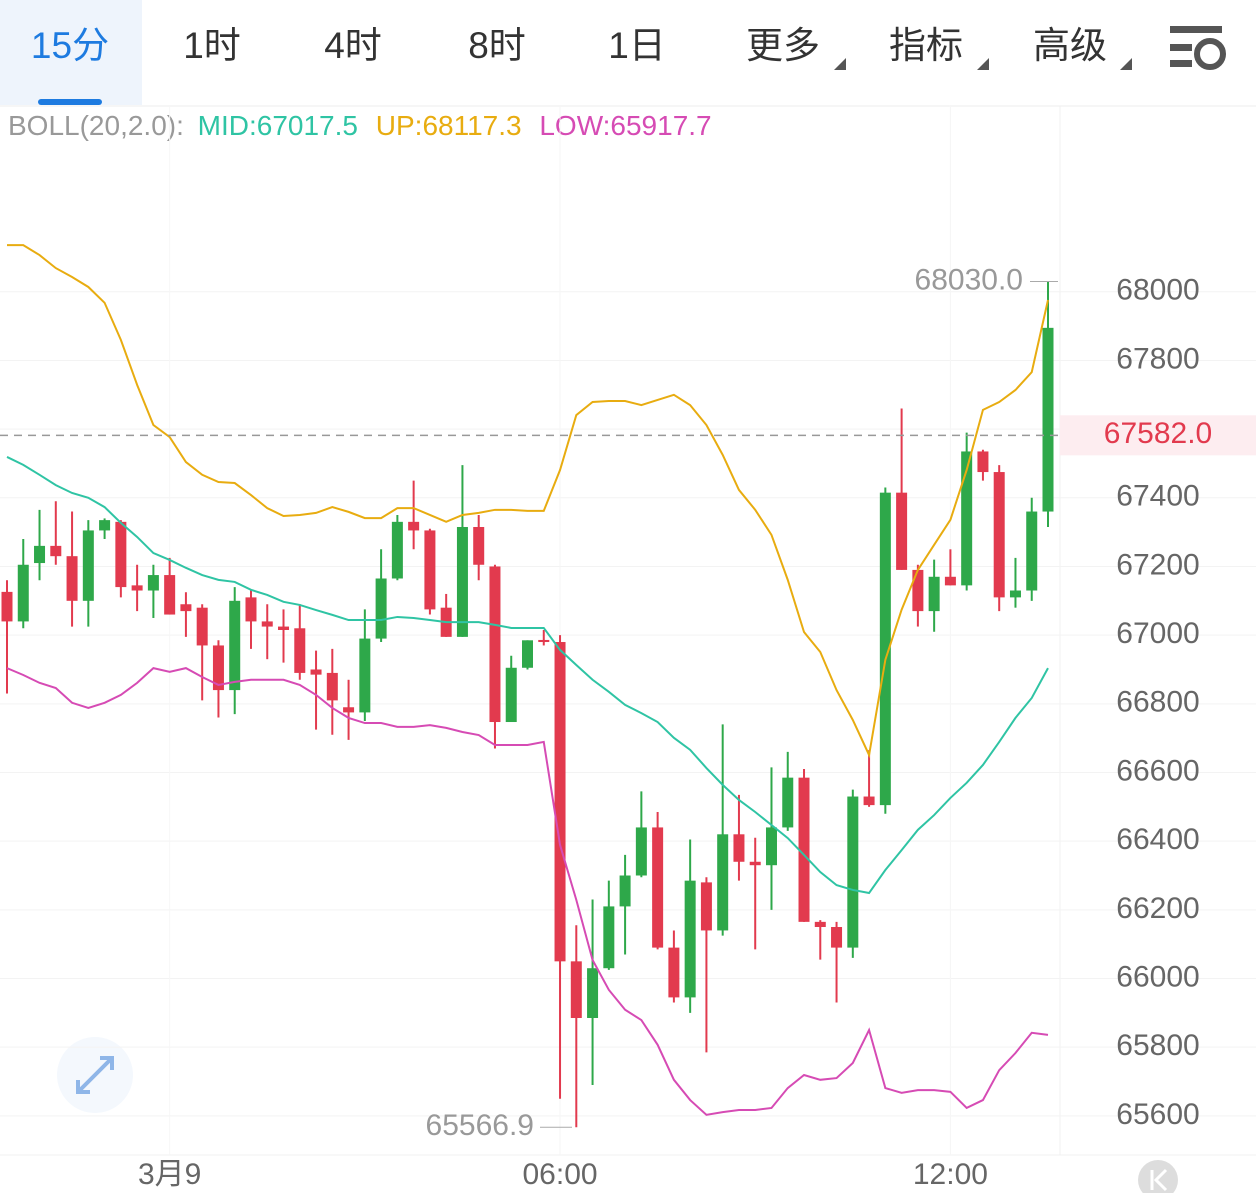  Describe the element at coordinates (497, 45) in the screenshot. I see `tab: 8时` at that location.